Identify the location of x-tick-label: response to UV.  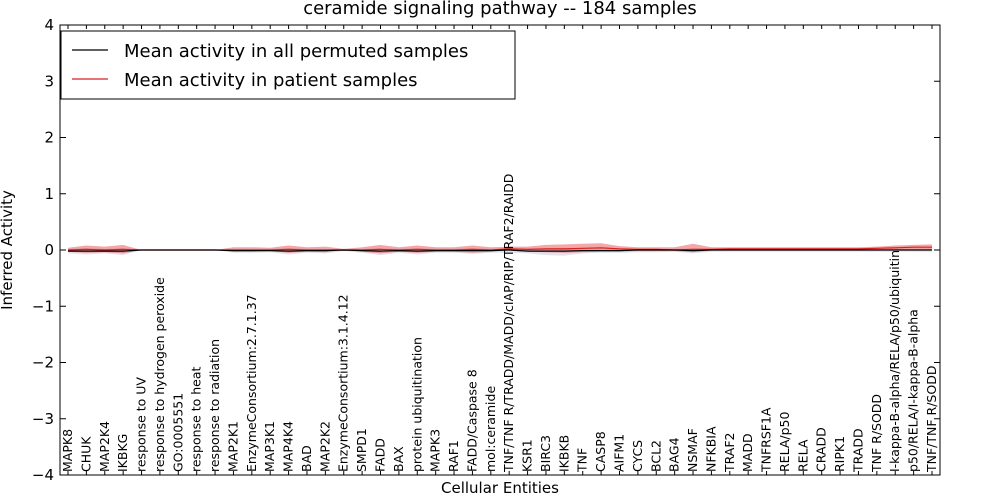
(141, 424).